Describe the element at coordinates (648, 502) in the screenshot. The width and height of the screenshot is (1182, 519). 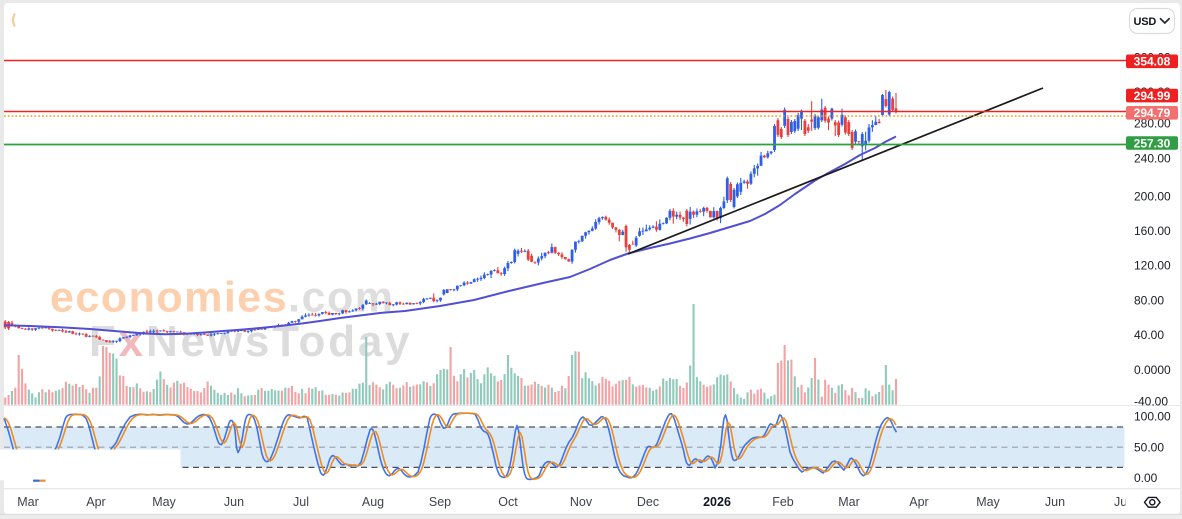
I see `svg-text: Dec` at that location.